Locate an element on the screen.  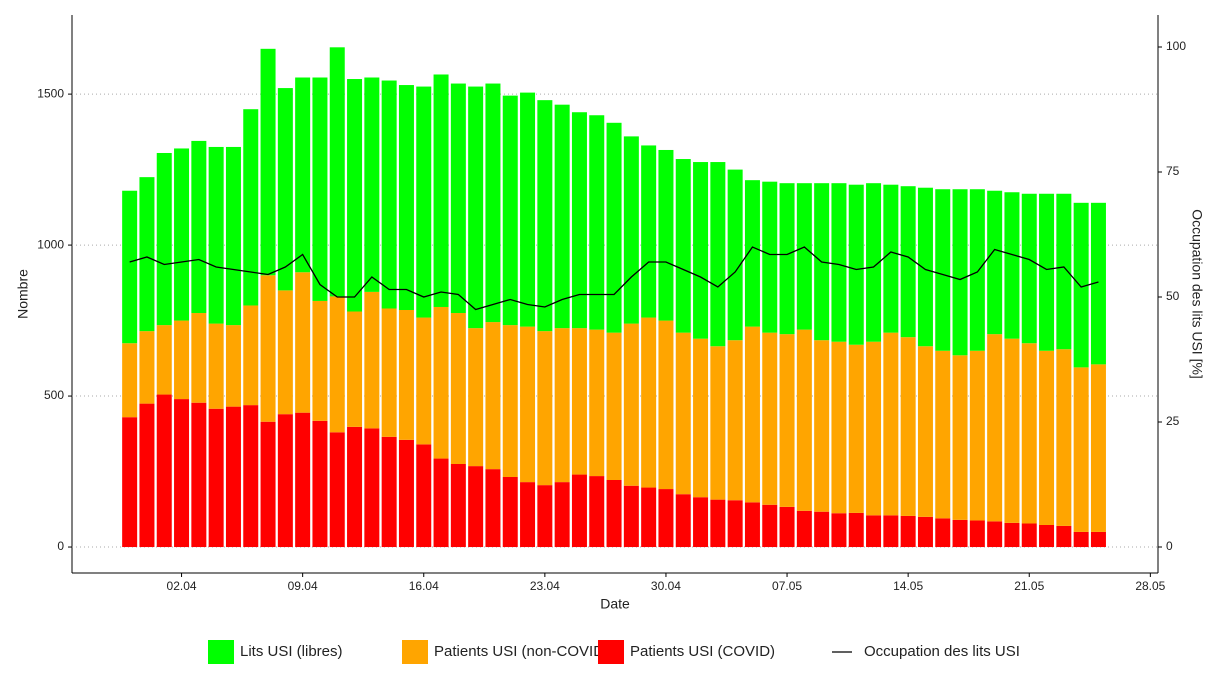
x-tick-label: 23.04 is located at coordinates (545, 586).